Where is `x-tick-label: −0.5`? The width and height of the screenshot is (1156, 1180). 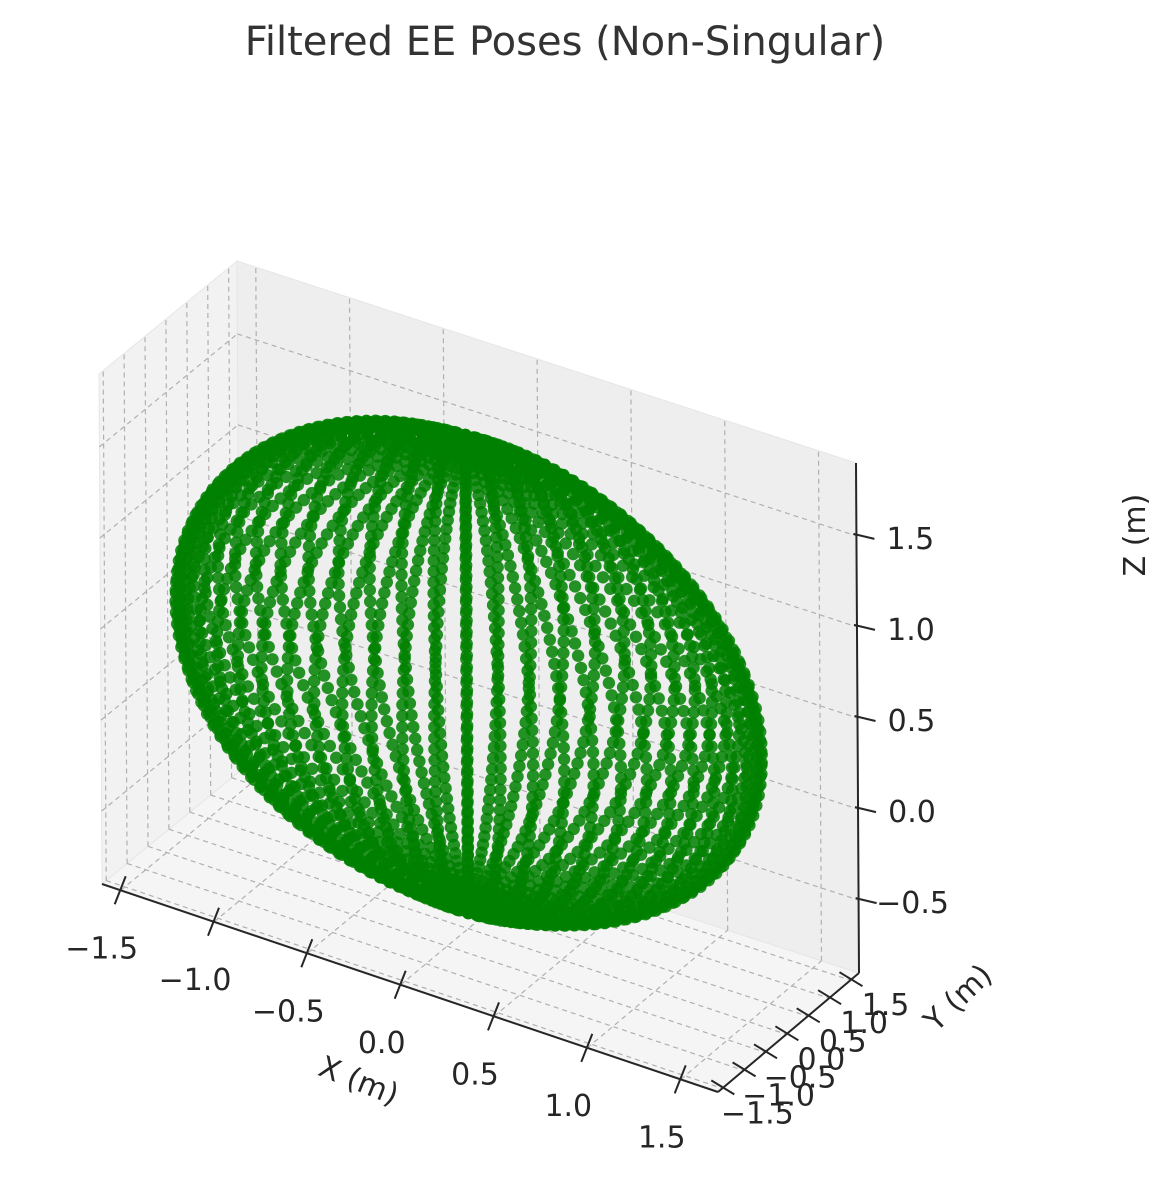 x-tick-label: −0.5 is located at coordinates (288, 1011).